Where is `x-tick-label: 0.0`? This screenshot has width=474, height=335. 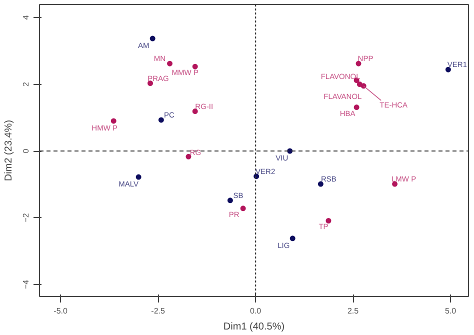
x-tick-label: 0.0 is located at coordinates (256, 311).